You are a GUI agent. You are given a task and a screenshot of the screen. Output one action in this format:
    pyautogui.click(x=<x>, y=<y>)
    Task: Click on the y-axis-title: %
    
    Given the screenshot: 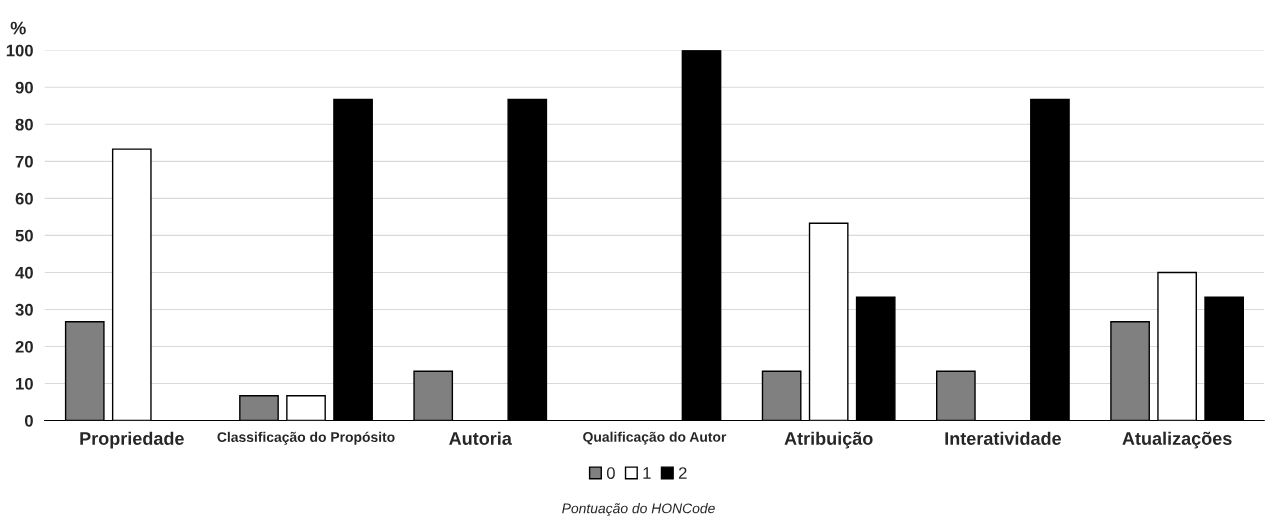 What is the action you would take?
    pyautogui.click(x=18, y=28)
    